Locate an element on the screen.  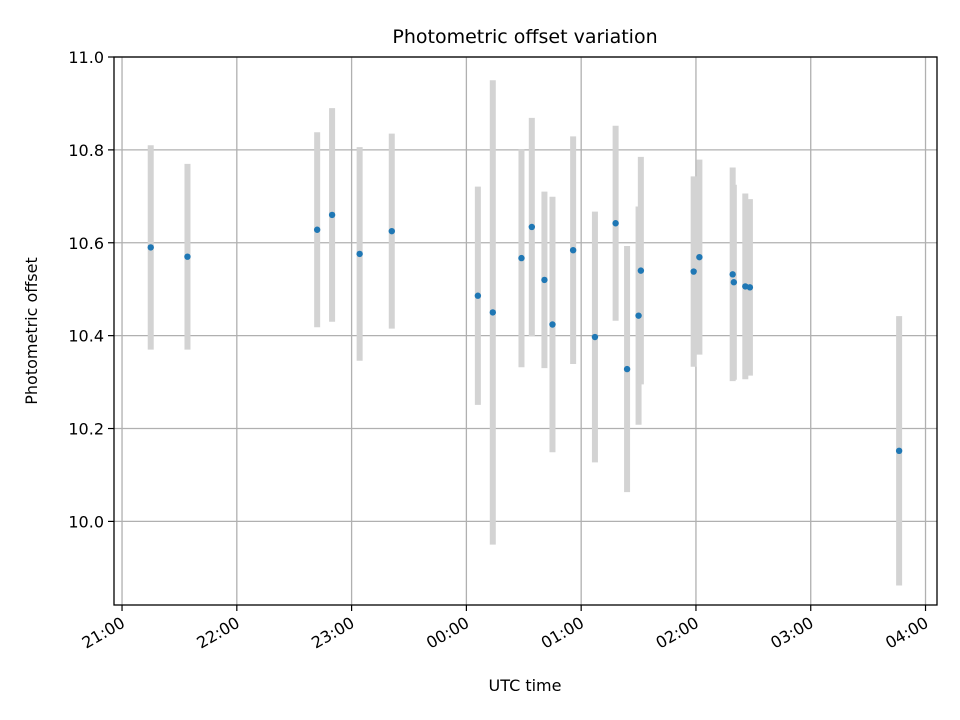
y-axis-title: Photometric offset is located at coordinates (31, 331).